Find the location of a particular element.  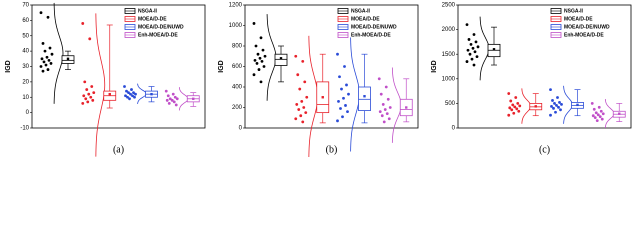

y-tick-label: 2000 is located at coordinates (449, 30).